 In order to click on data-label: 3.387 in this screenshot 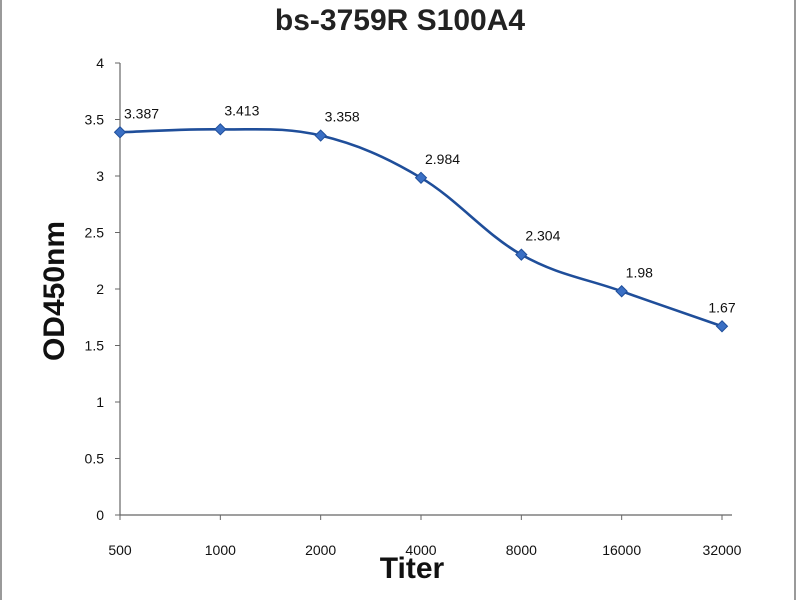, I will do `click(141, 113)`.